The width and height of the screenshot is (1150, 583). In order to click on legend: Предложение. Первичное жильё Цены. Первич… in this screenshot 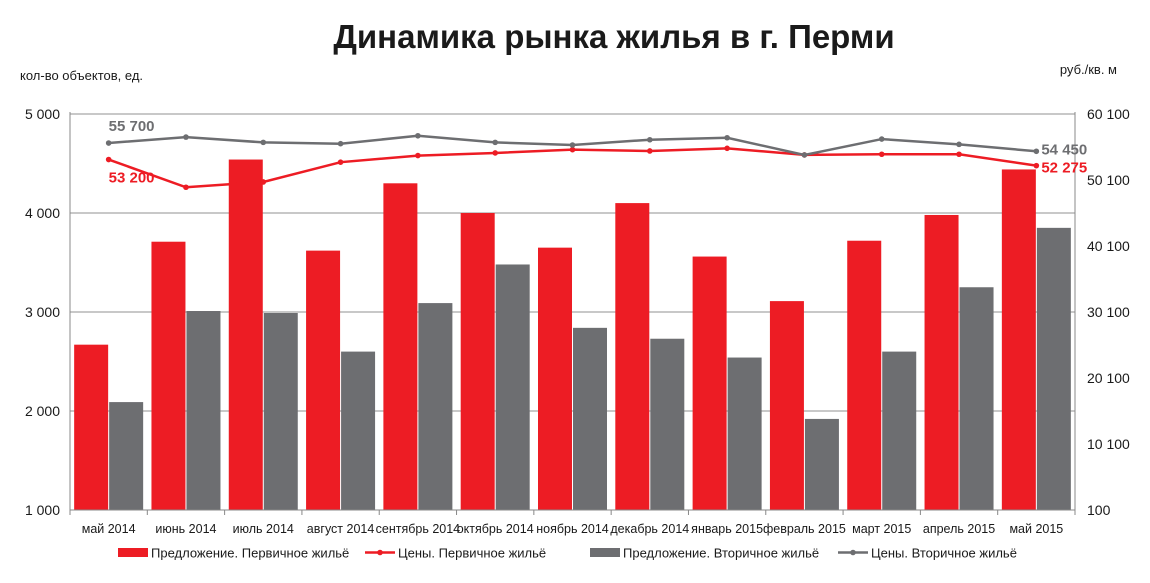, I will do `click(567, 553)`.